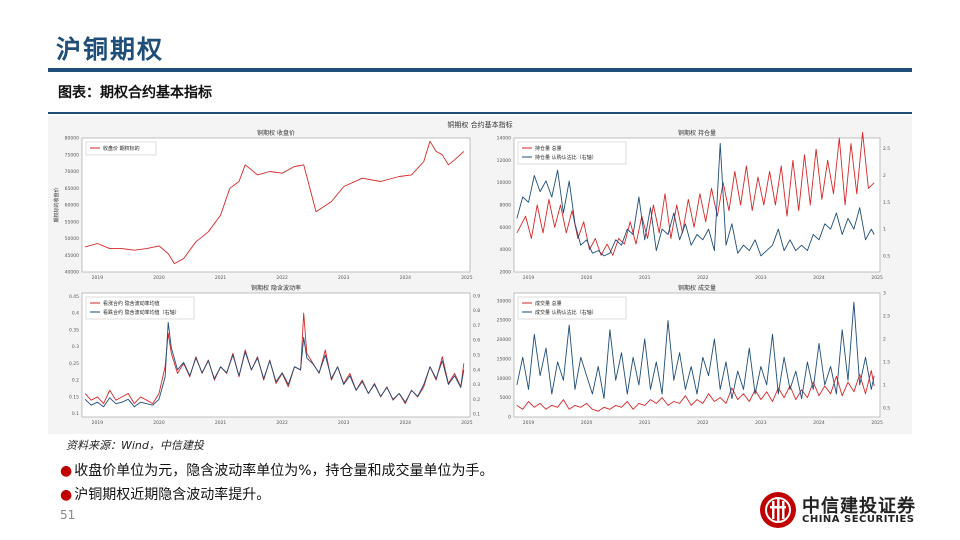  Describe the element at coordinates (476, 400) in the screenshot. I see `panel-3-y2tick-label: 0.2` at that location.